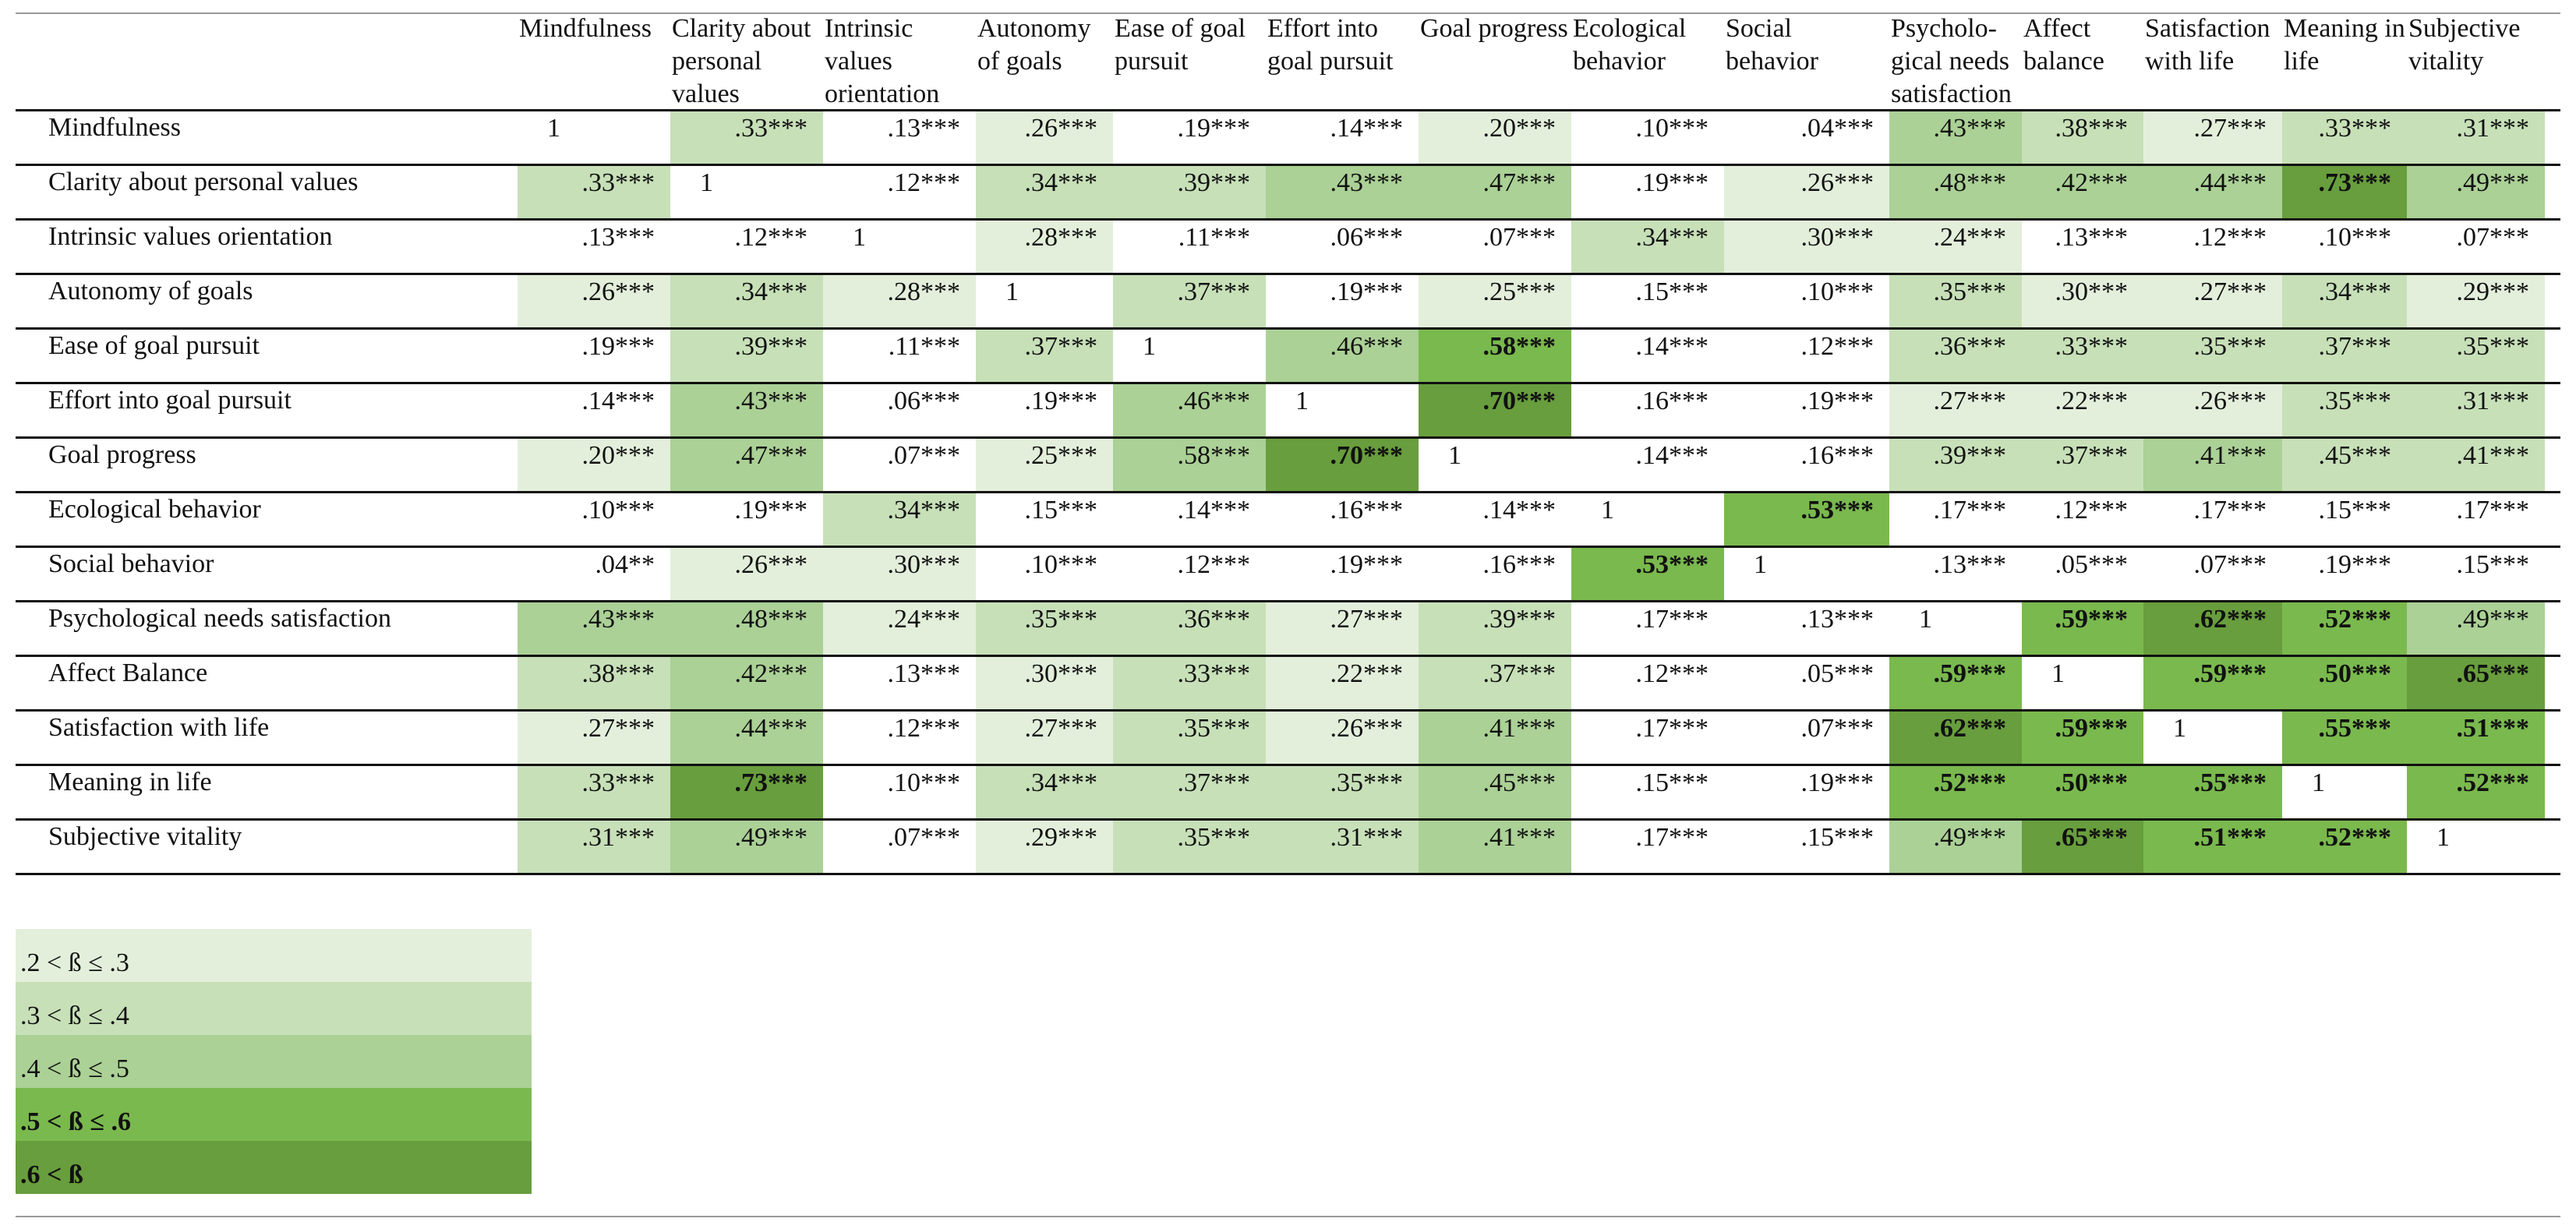  Describe the element at coordinates (274, 1008) in the screenshot. I see `legend-item: .3 < ß ≤ .4` at that location.